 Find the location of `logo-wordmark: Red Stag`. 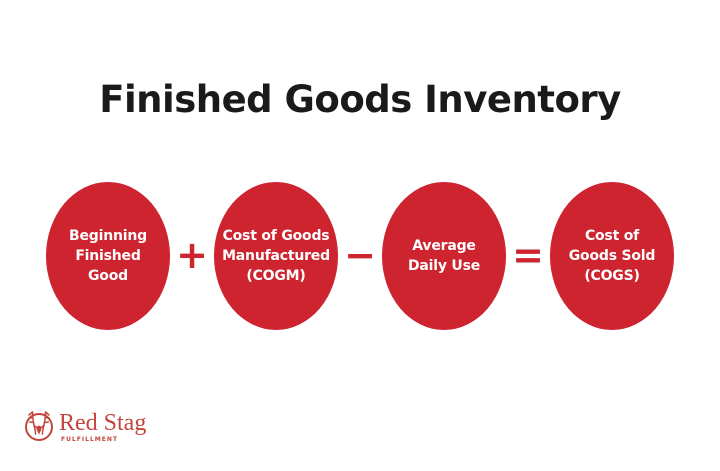

logo-wordmark: Red Stag is located at coordinates (103, 423).